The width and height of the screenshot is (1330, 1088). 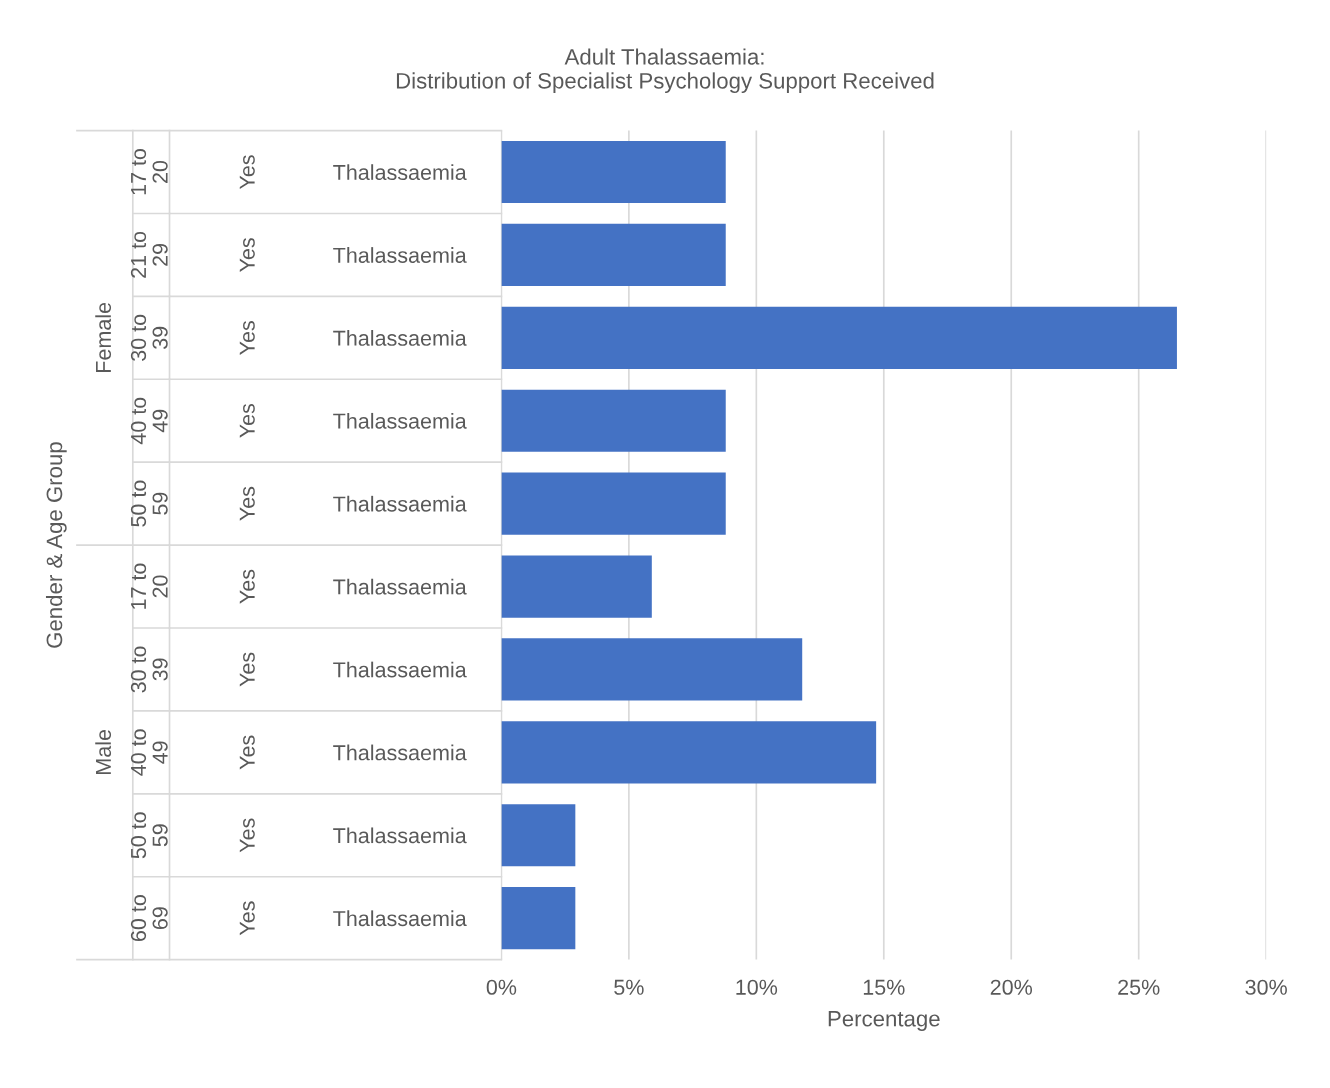 What do you see at coordinates (149, 918) in the screenshot?
I see `text: 60 to 69` at bounding box center [149, 918].